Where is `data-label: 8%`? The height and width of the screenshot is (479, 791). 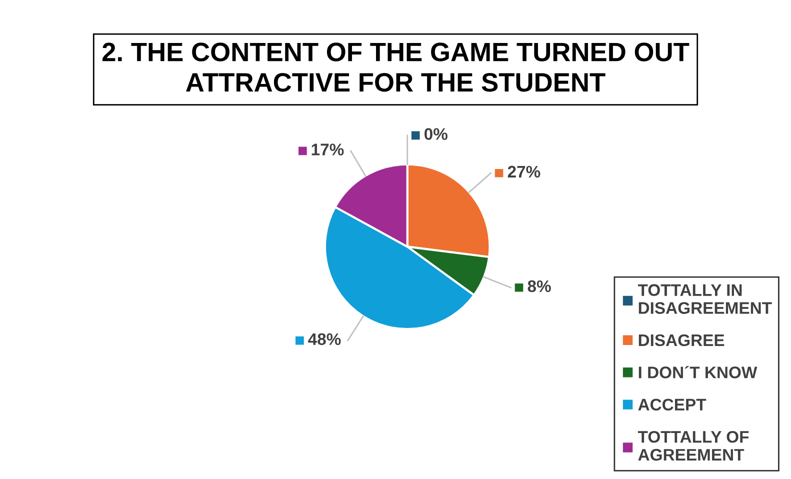
data-label: 8% is located at coordinates (539, 286).